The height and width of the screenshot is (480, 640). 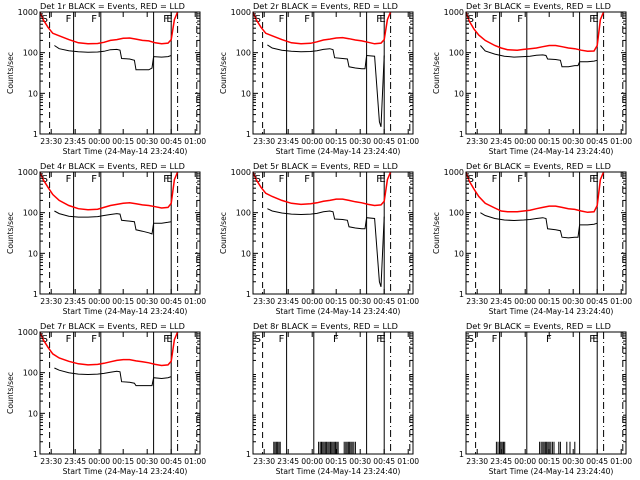 I want to click on chart-title: Det 9r BLACK = Events, RED = LLD, so click(x=538, y=326).